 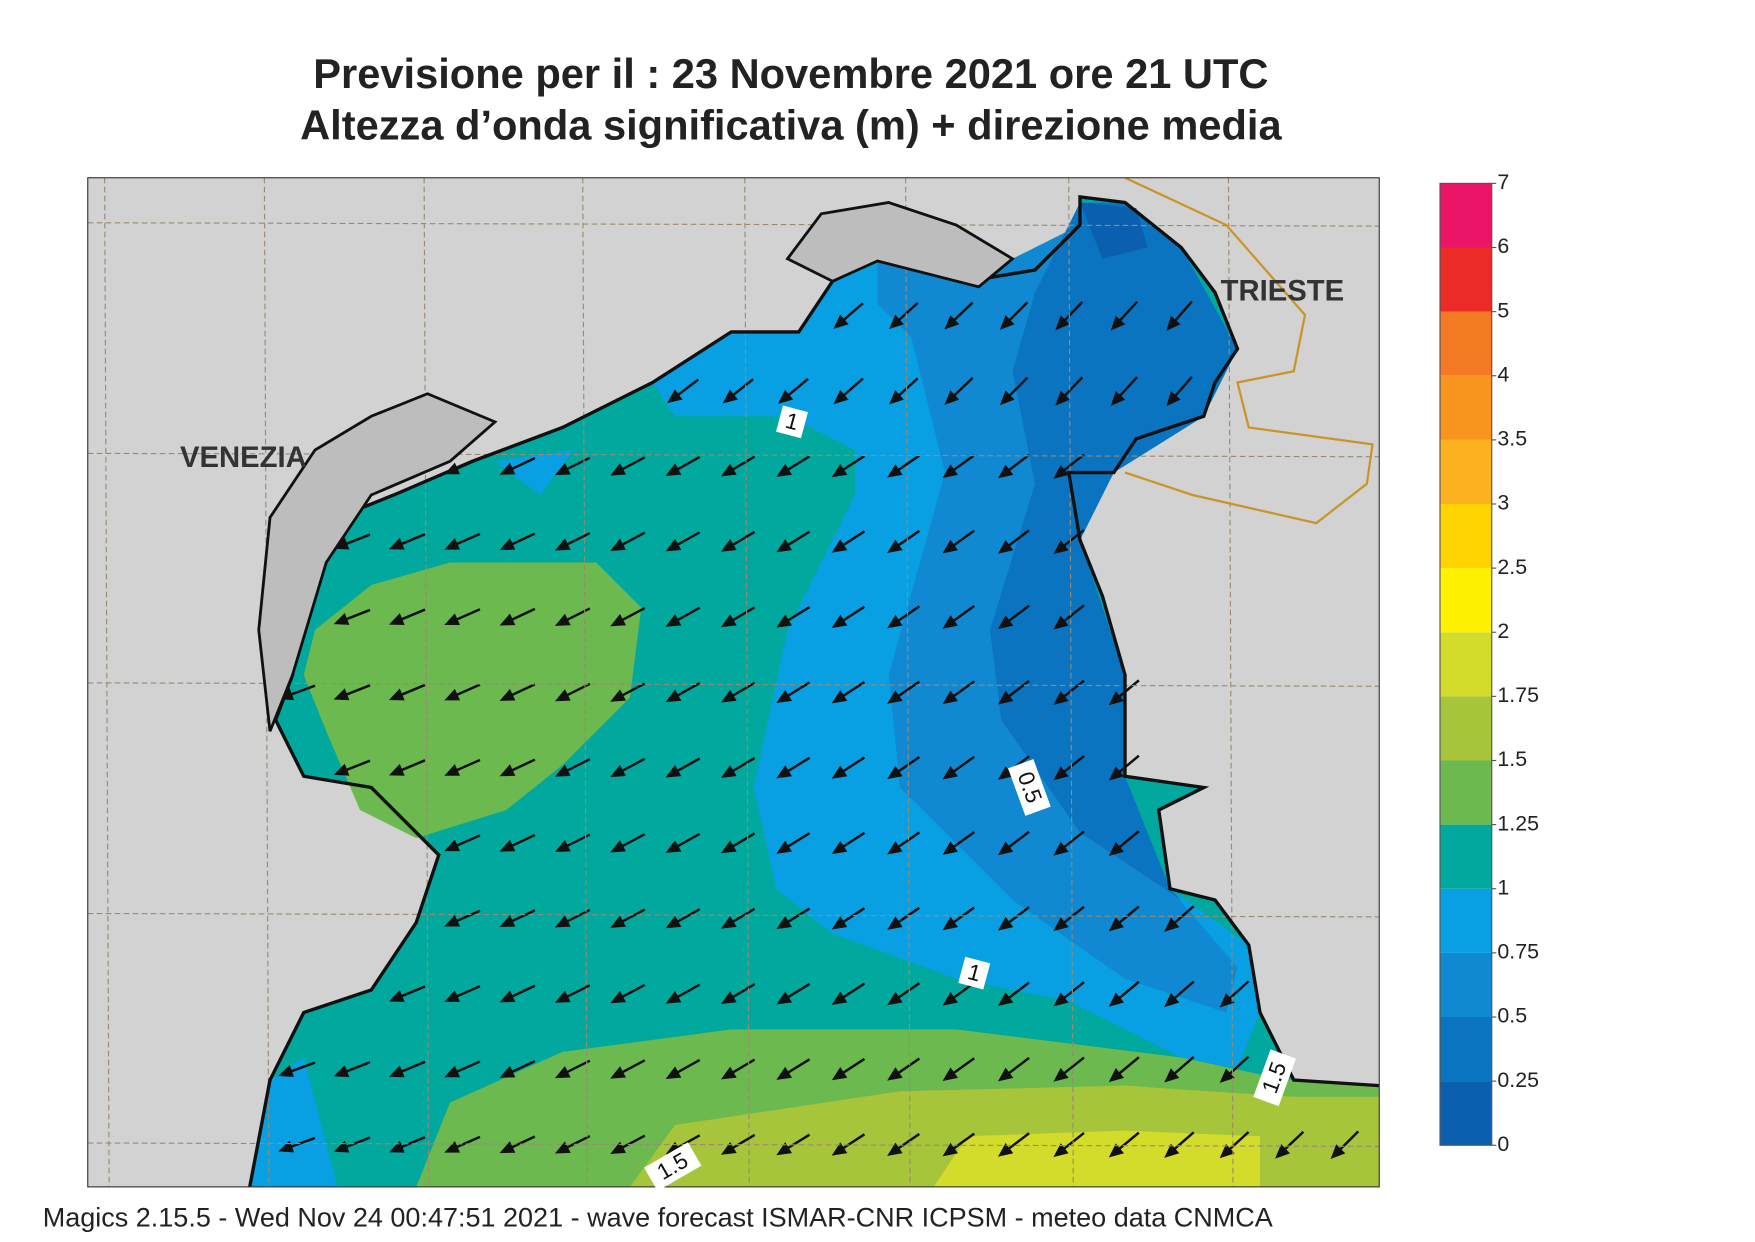 I want to click on place-label: VENEZIA, so click(x=243, y=458).